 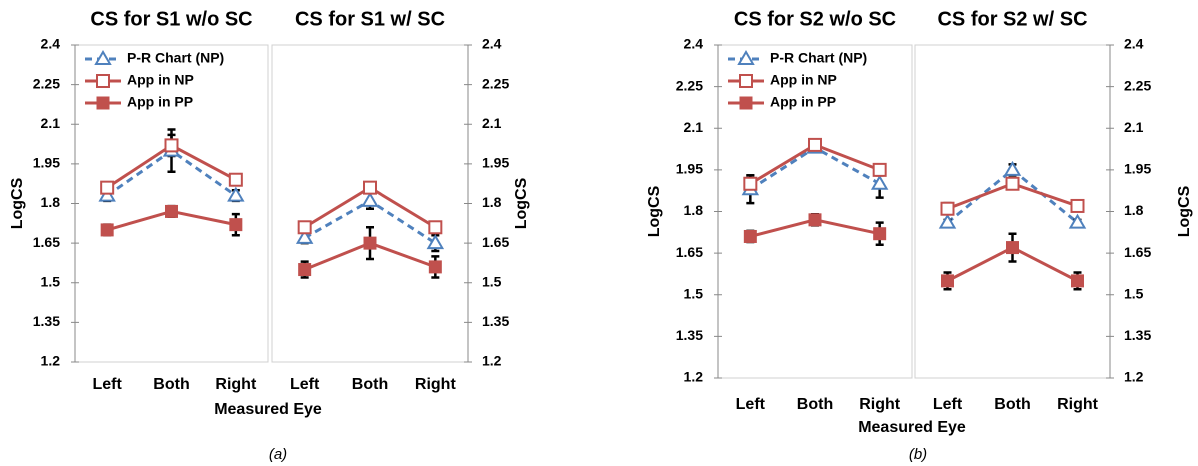 I want to click on chart-title: CS for S1 w/ SC, so click(x=370, y=19).